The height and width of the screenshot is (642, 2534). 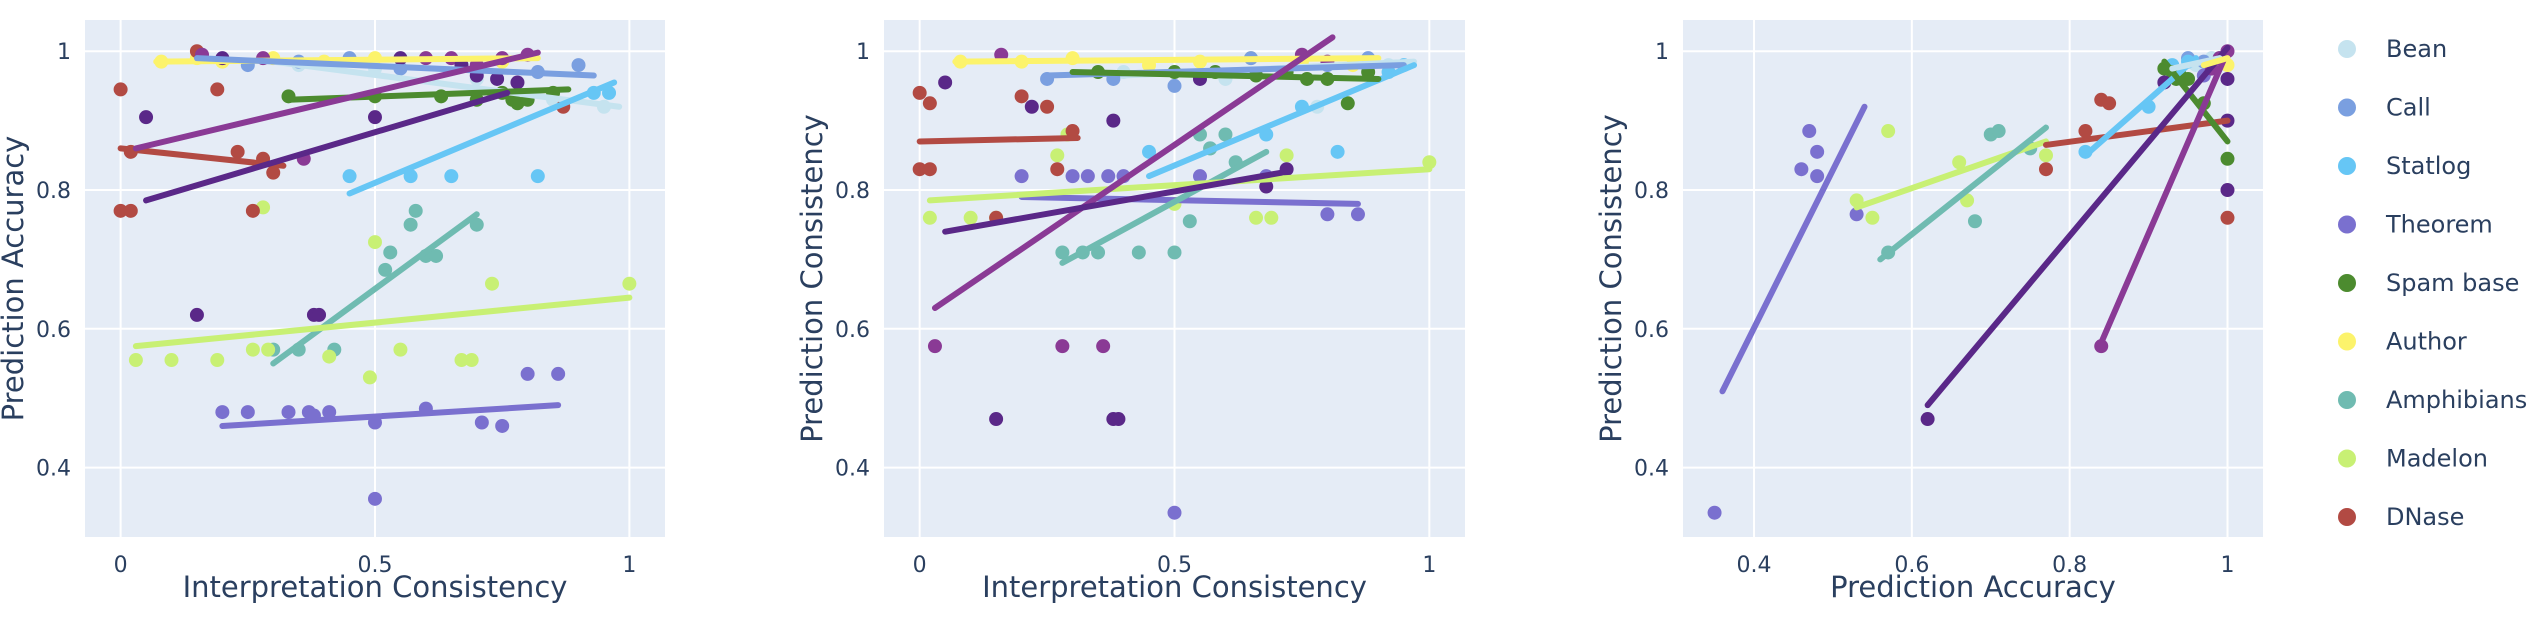 What do you see at coordinates (2413, 459) in the screenshot?
I see `legend-item: Madelon` at bounding box center [2413, 459].